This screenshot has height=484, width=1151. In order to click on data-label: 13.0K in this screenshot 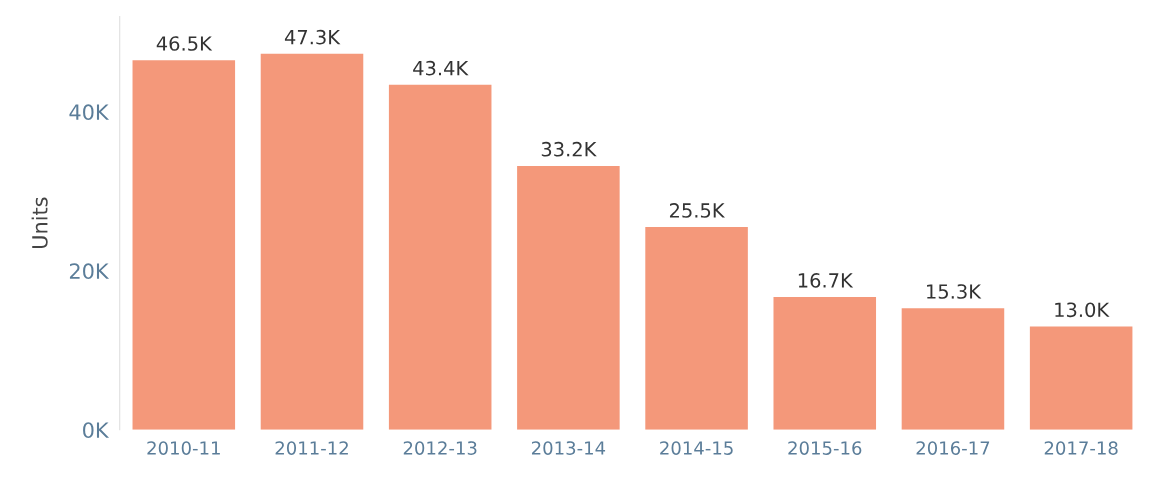, I will do `click(1082, 310)`.